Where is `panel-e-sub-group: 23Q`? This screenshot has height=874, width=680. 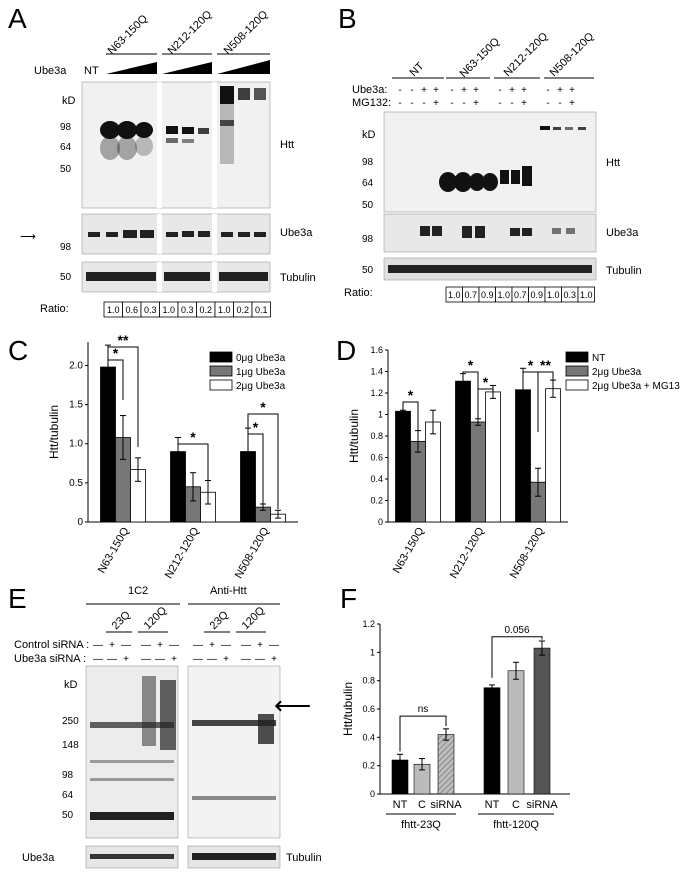 panel-e-sub-group: 23Q is located at coordinates (122, 621).